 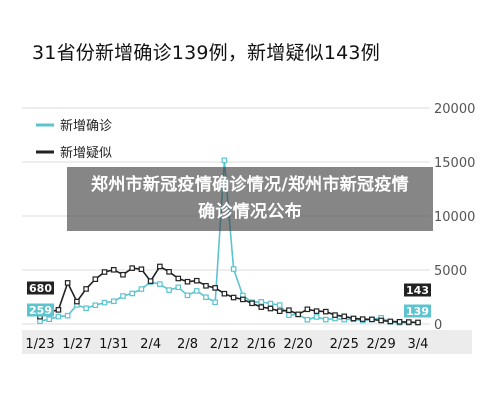 I want to click on y-tick-label: 0, so click(x=438, y=325).